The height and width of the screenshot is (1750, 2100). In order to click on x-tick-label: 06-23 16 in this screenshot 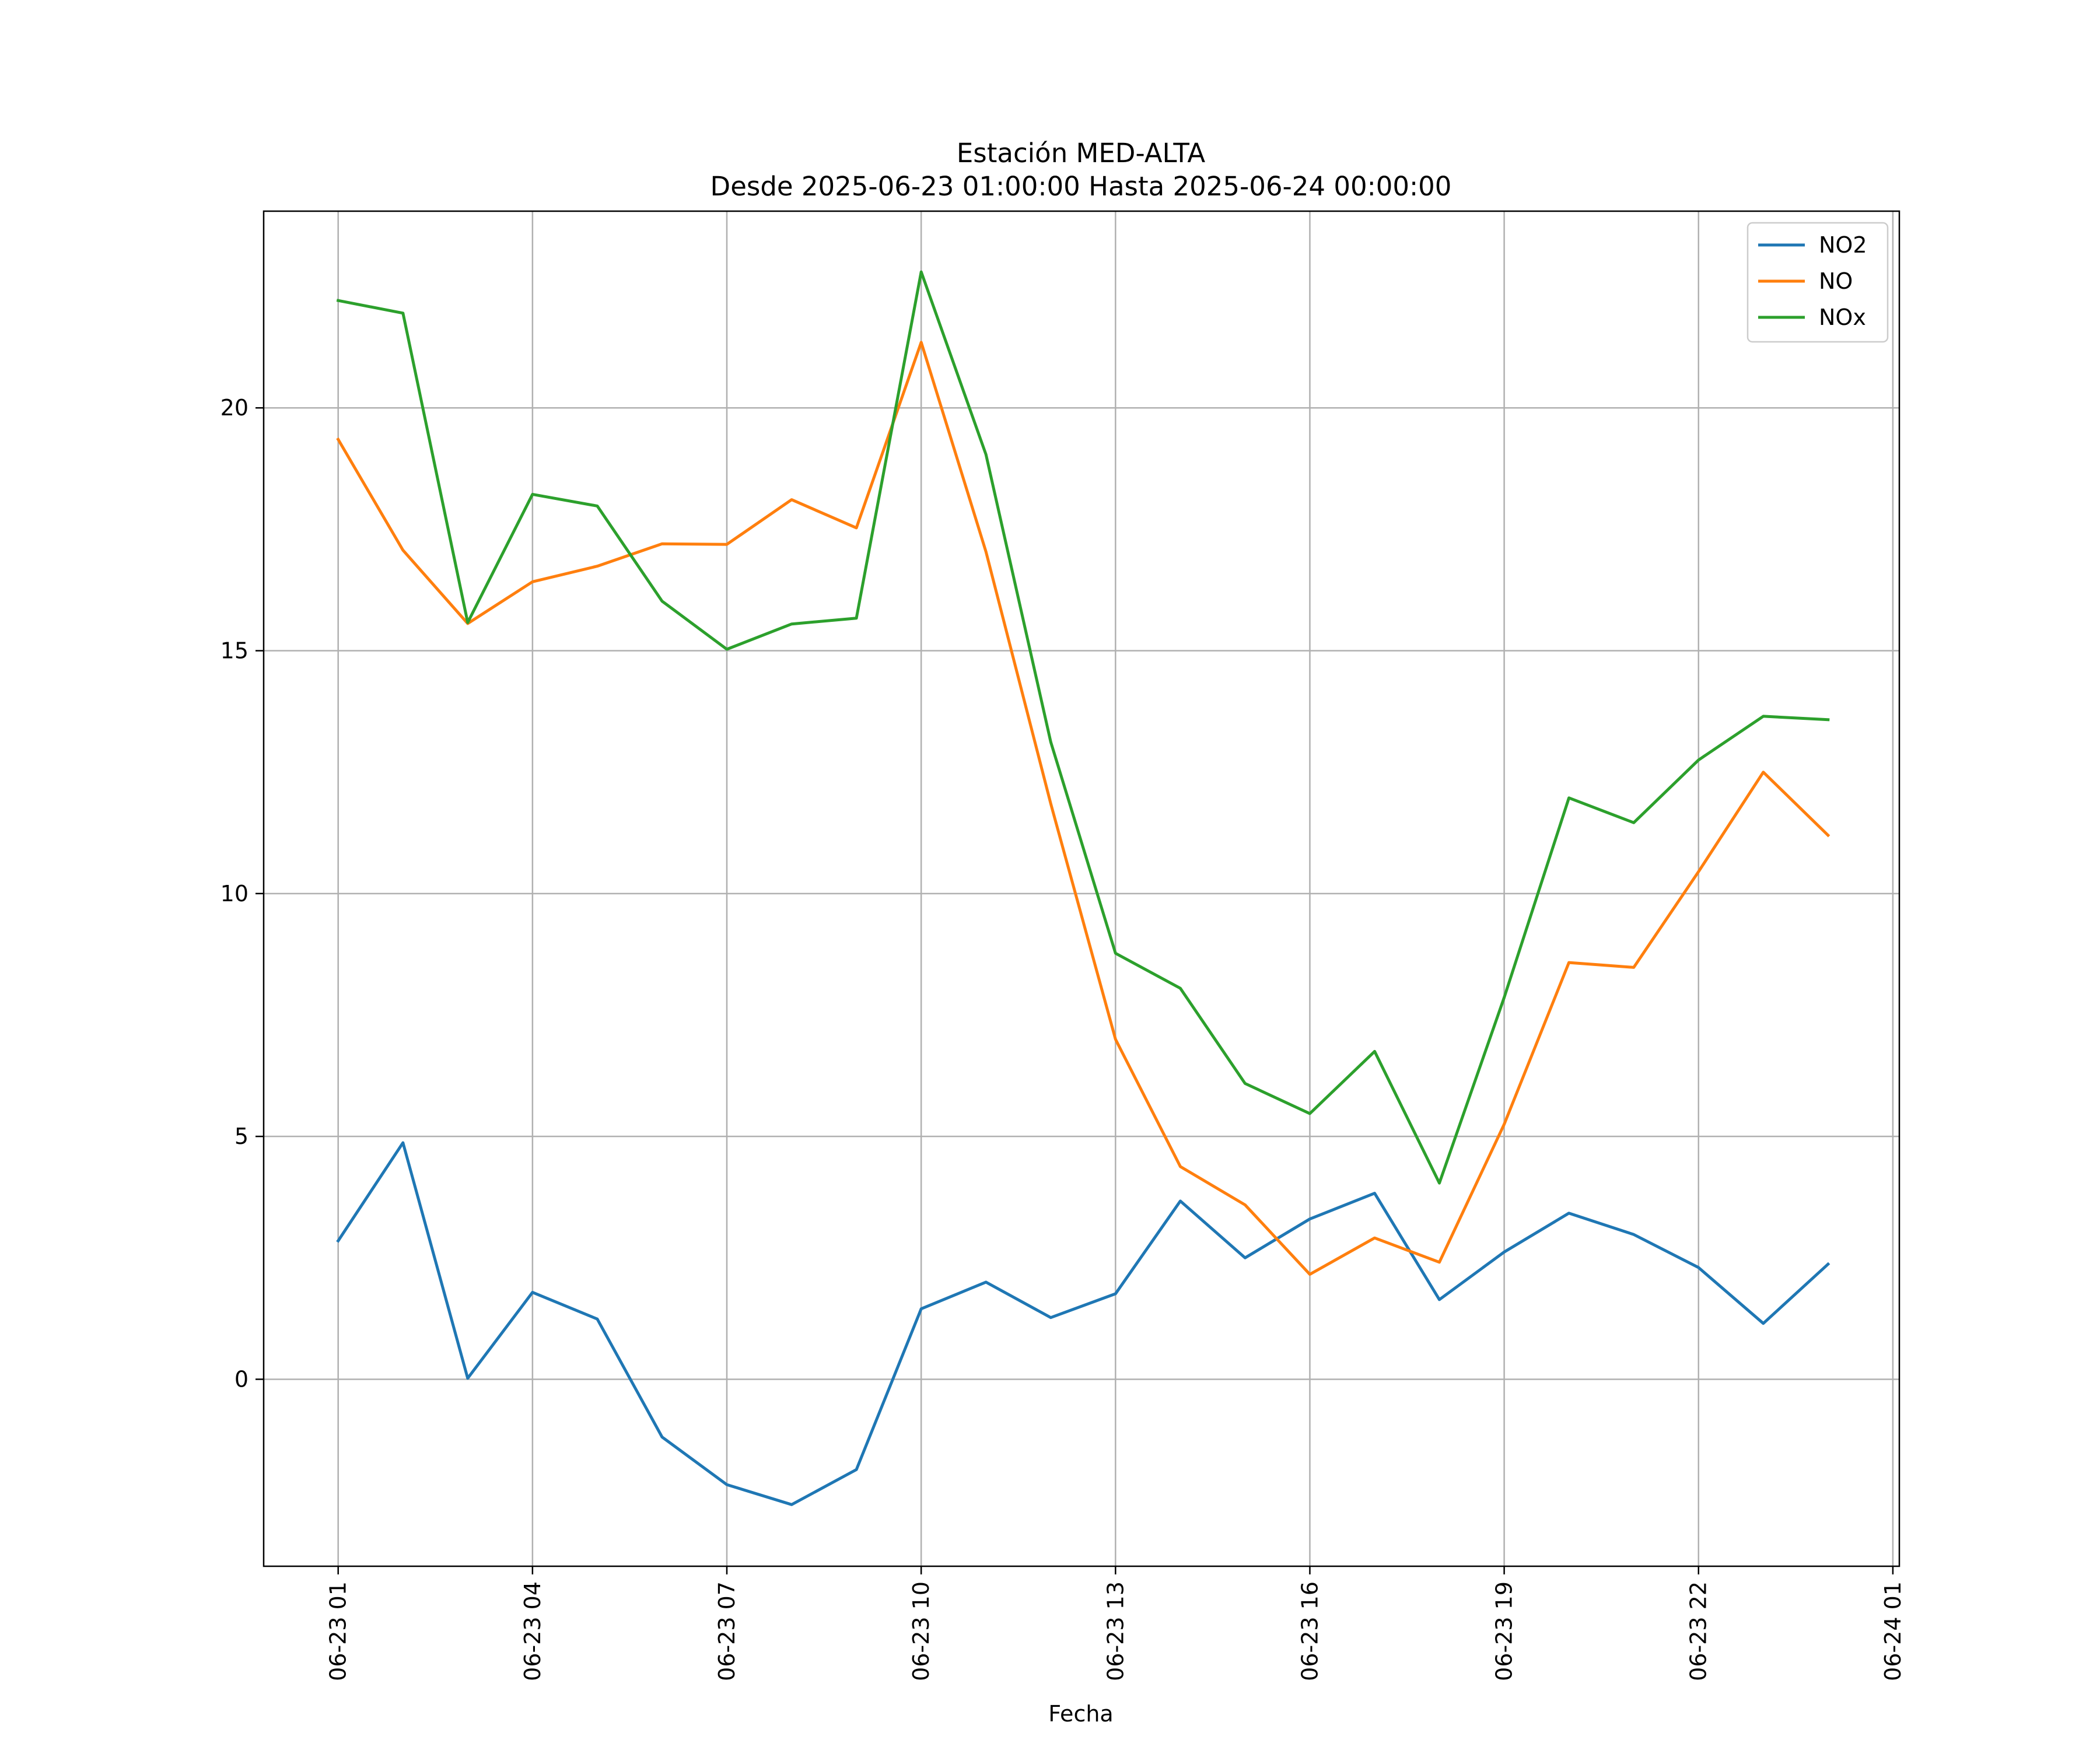, I will do `click(1309, 1631)`.